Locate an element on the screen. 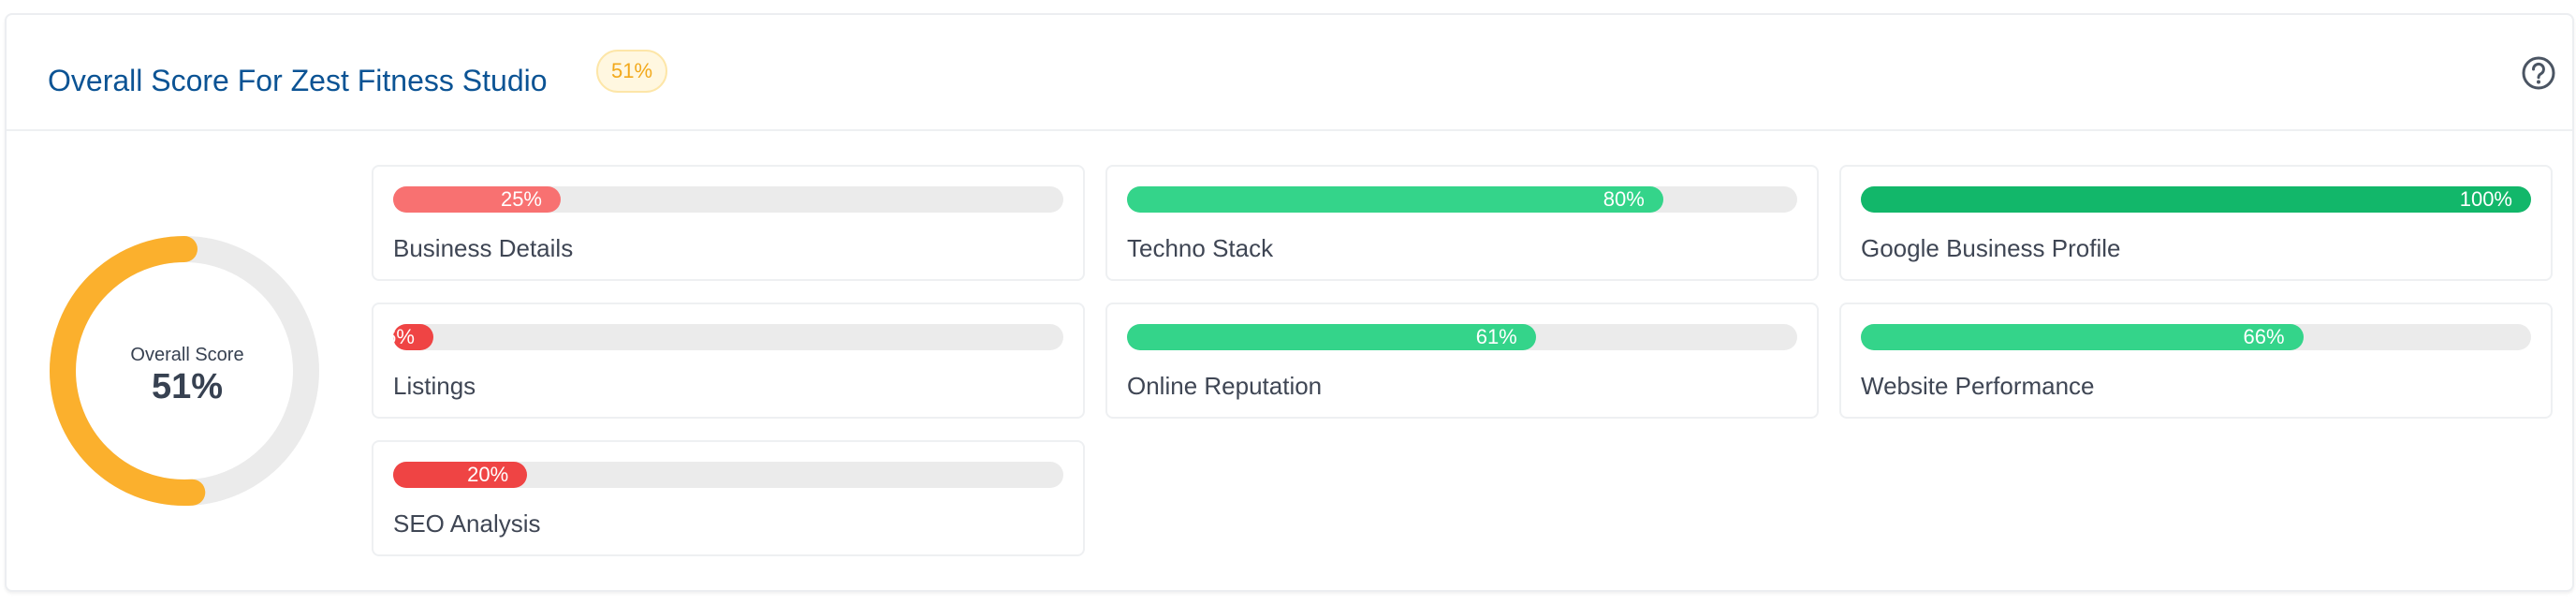 Image resolution: width=2576 pixels, height=605 pixels. progress-label: 25% is located at coordinates (521, 199).